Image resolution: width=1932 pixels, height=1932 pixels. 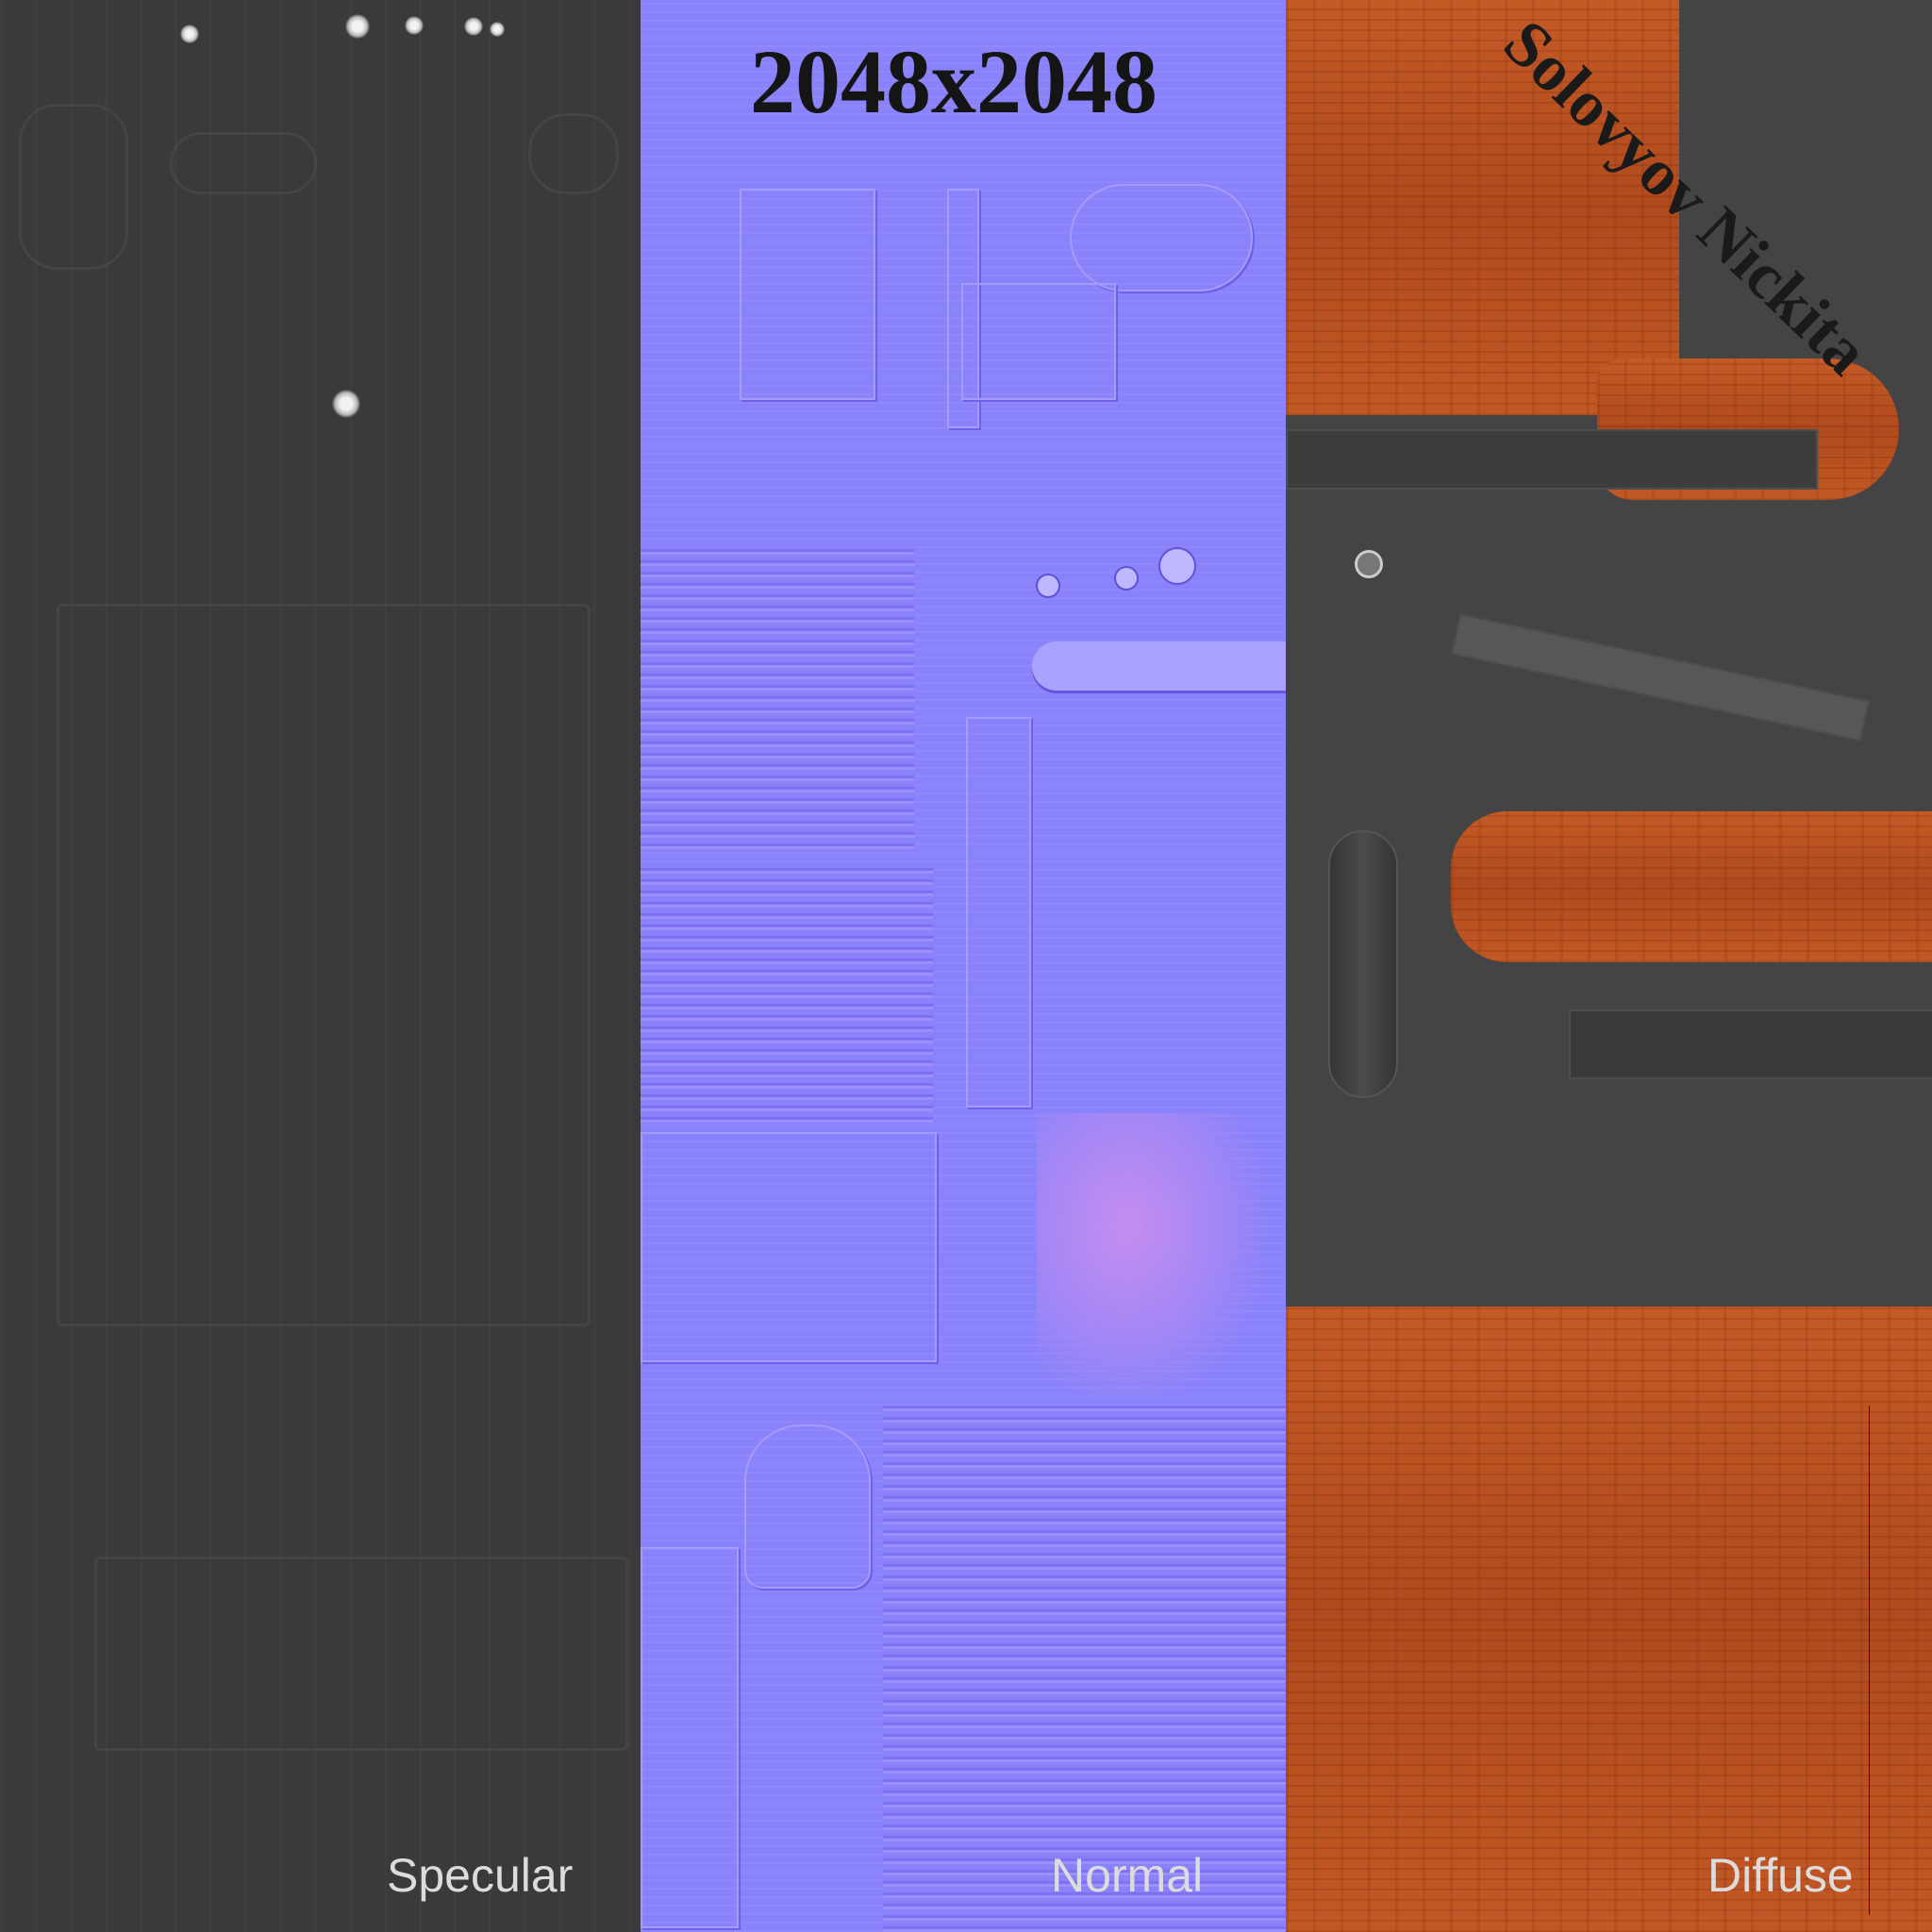 What do you see at coordinates (1128, 1876) in the screenshot?
I see `normal-label: Normal` at bounding box center [1128, 1876].